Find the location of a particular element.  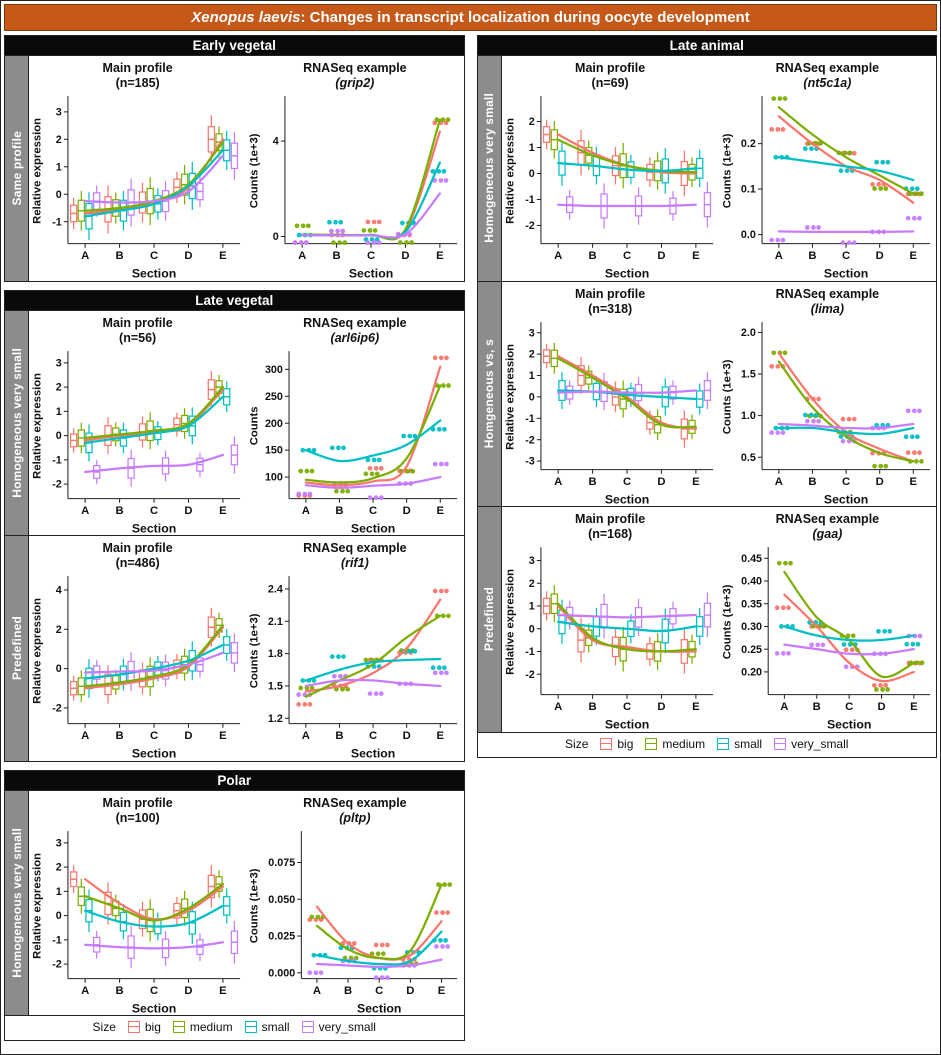

svg-text: 300 is located at coordinates (274, 369).